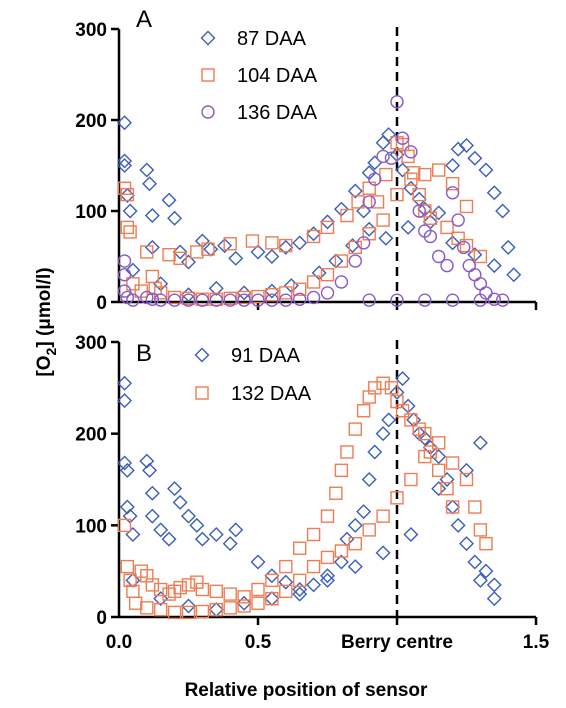  I want to click on berry-centre-label: Berry centre, so click(397, 642).